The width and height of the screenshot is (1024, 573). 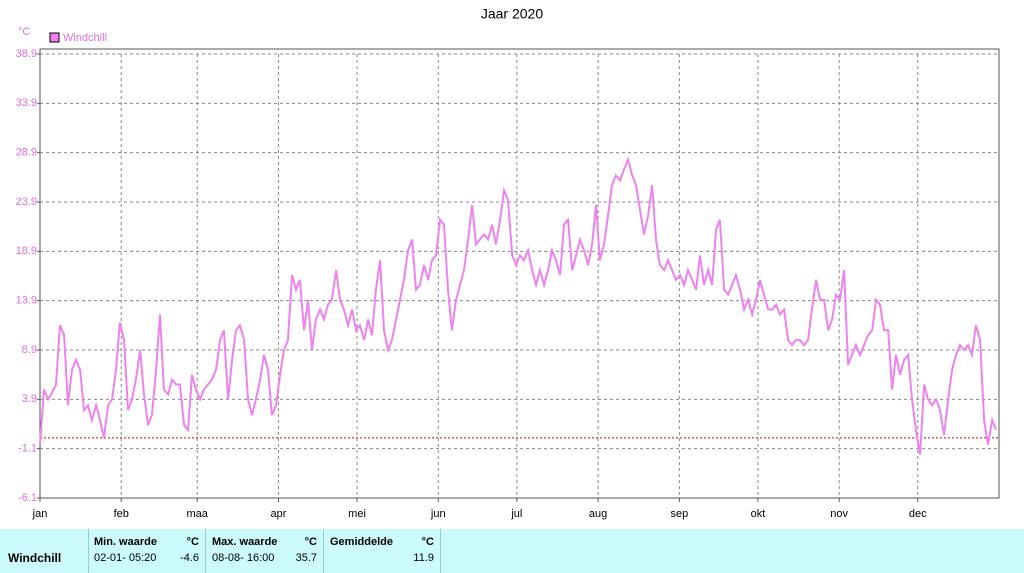 What do you see at coordinates (245, 542) in the screenshot?
I see `header: Max. waarde` at bounding box center [245, 542].